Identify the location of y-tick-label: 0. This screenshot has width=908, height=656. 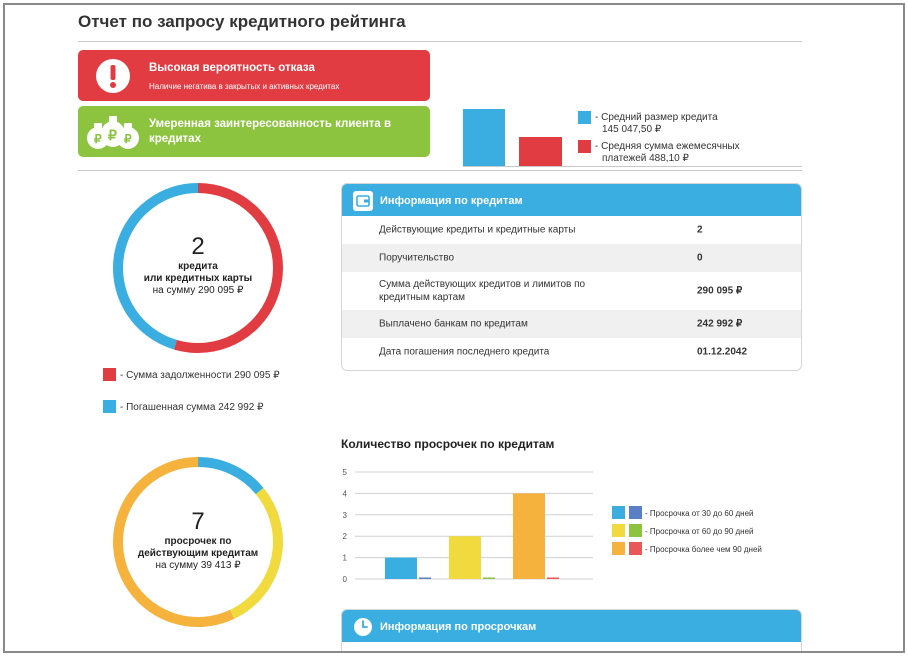
(345, 579).